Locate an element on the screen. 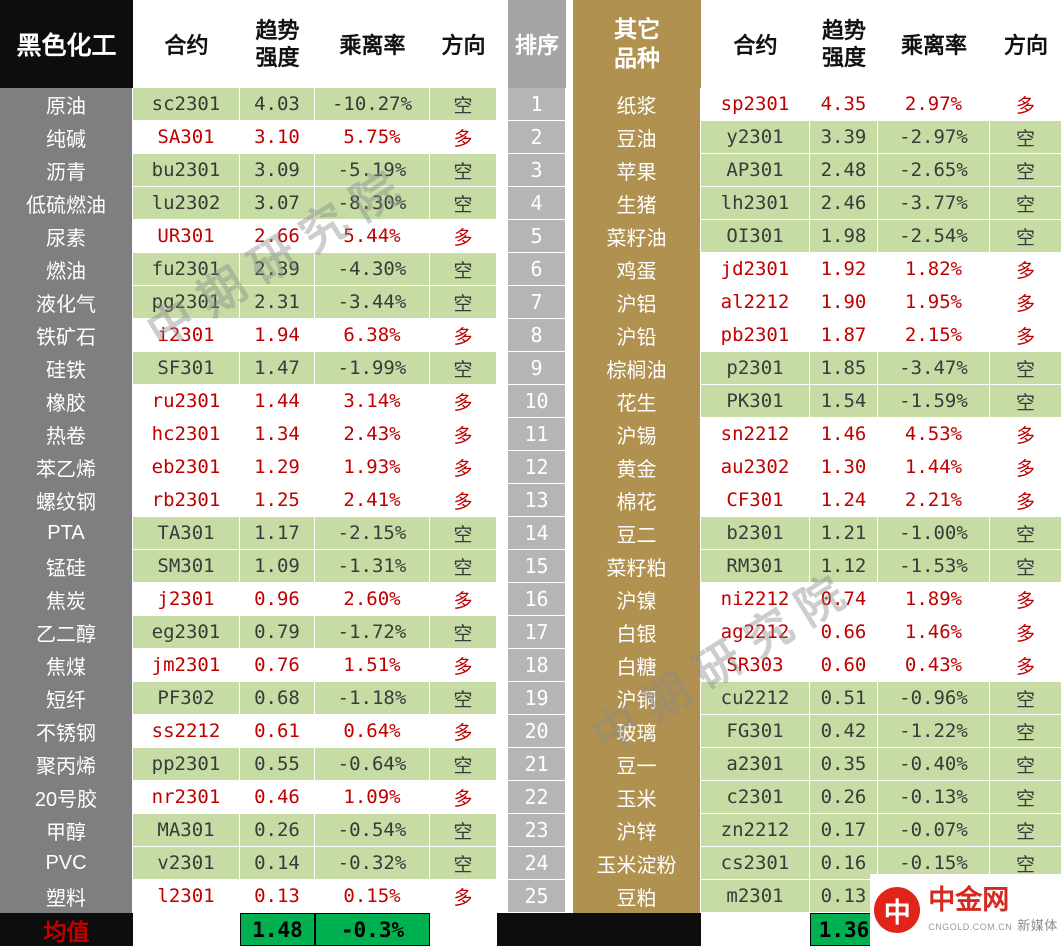  left-trend-cell: 2.31 is located at coordinates (277, 302).